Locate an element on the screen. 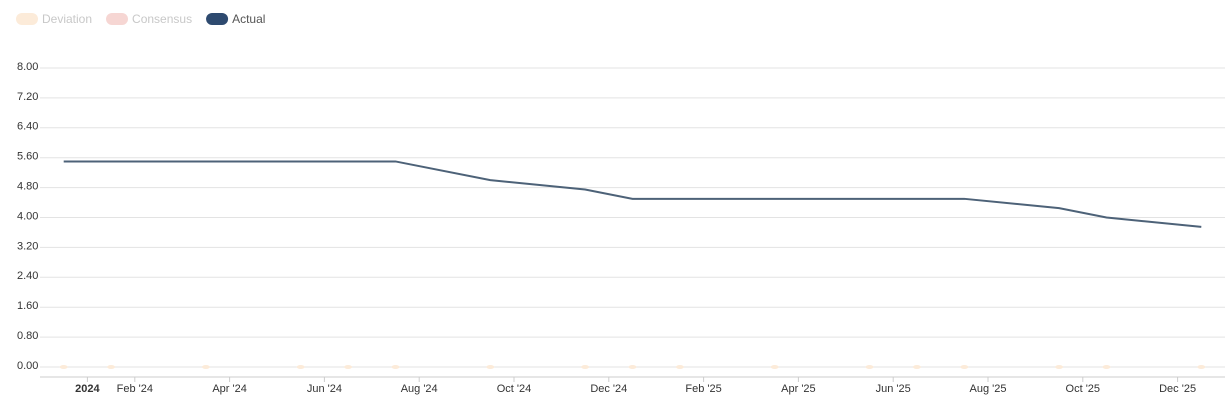  legend-label: Actual is located at coordinates (248, 19).